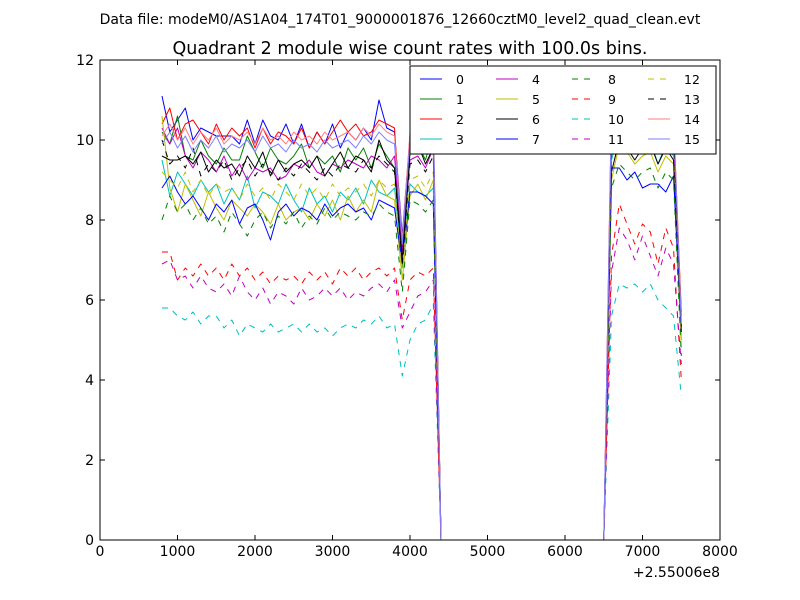 The width and height of the screenshot is (800, 600). Describe the element at coordinates (85, 61) in the screenshot. I see `y-tick-label: 12` at that location.